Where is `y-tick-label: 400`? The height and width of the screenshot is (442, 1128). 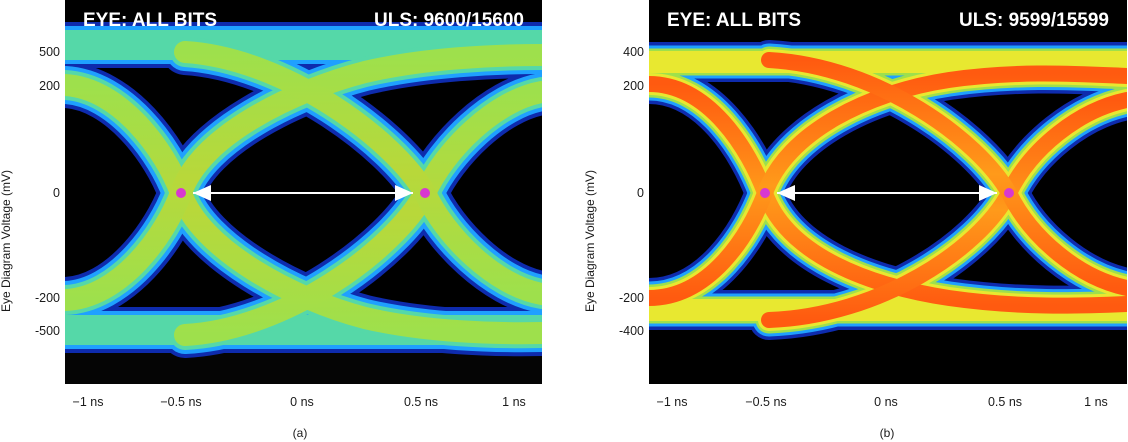 y-tick-label: 400 is located at coordinates (633, 52).